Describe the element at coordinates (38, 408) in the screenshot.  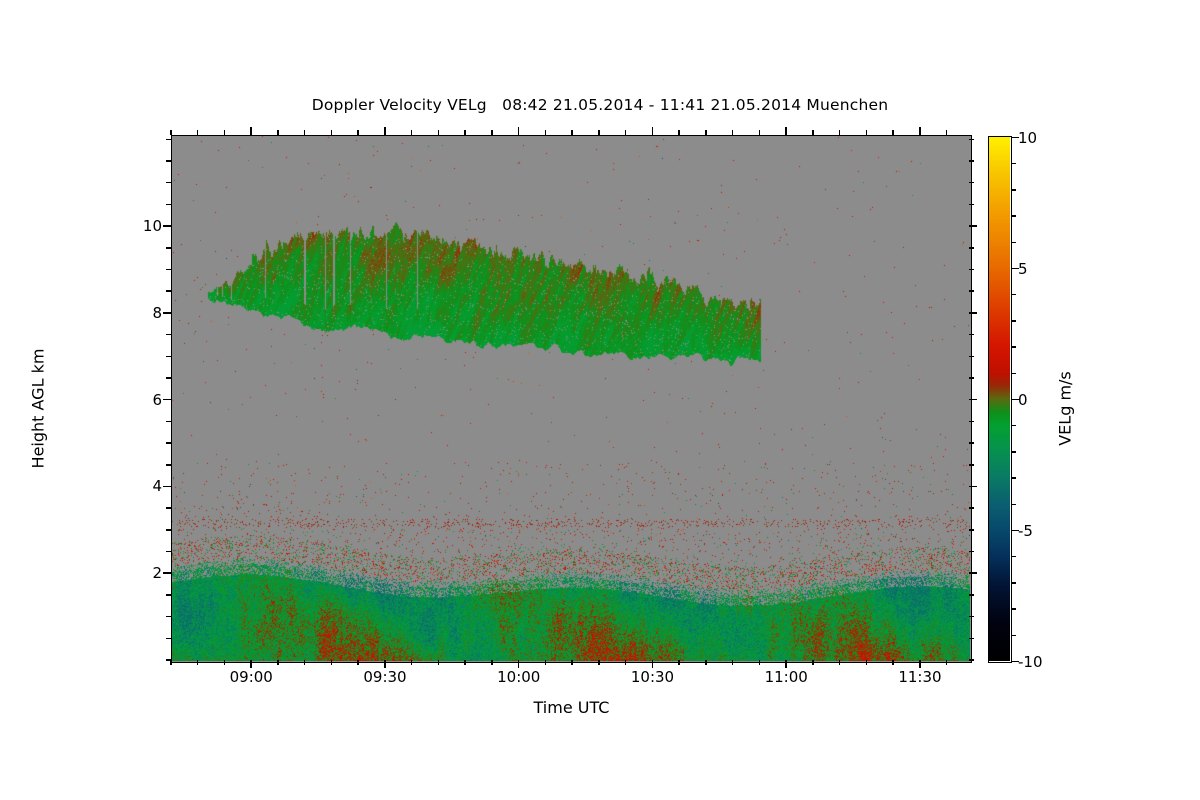
I see `y-axis-title: Height AGL km` at that location.